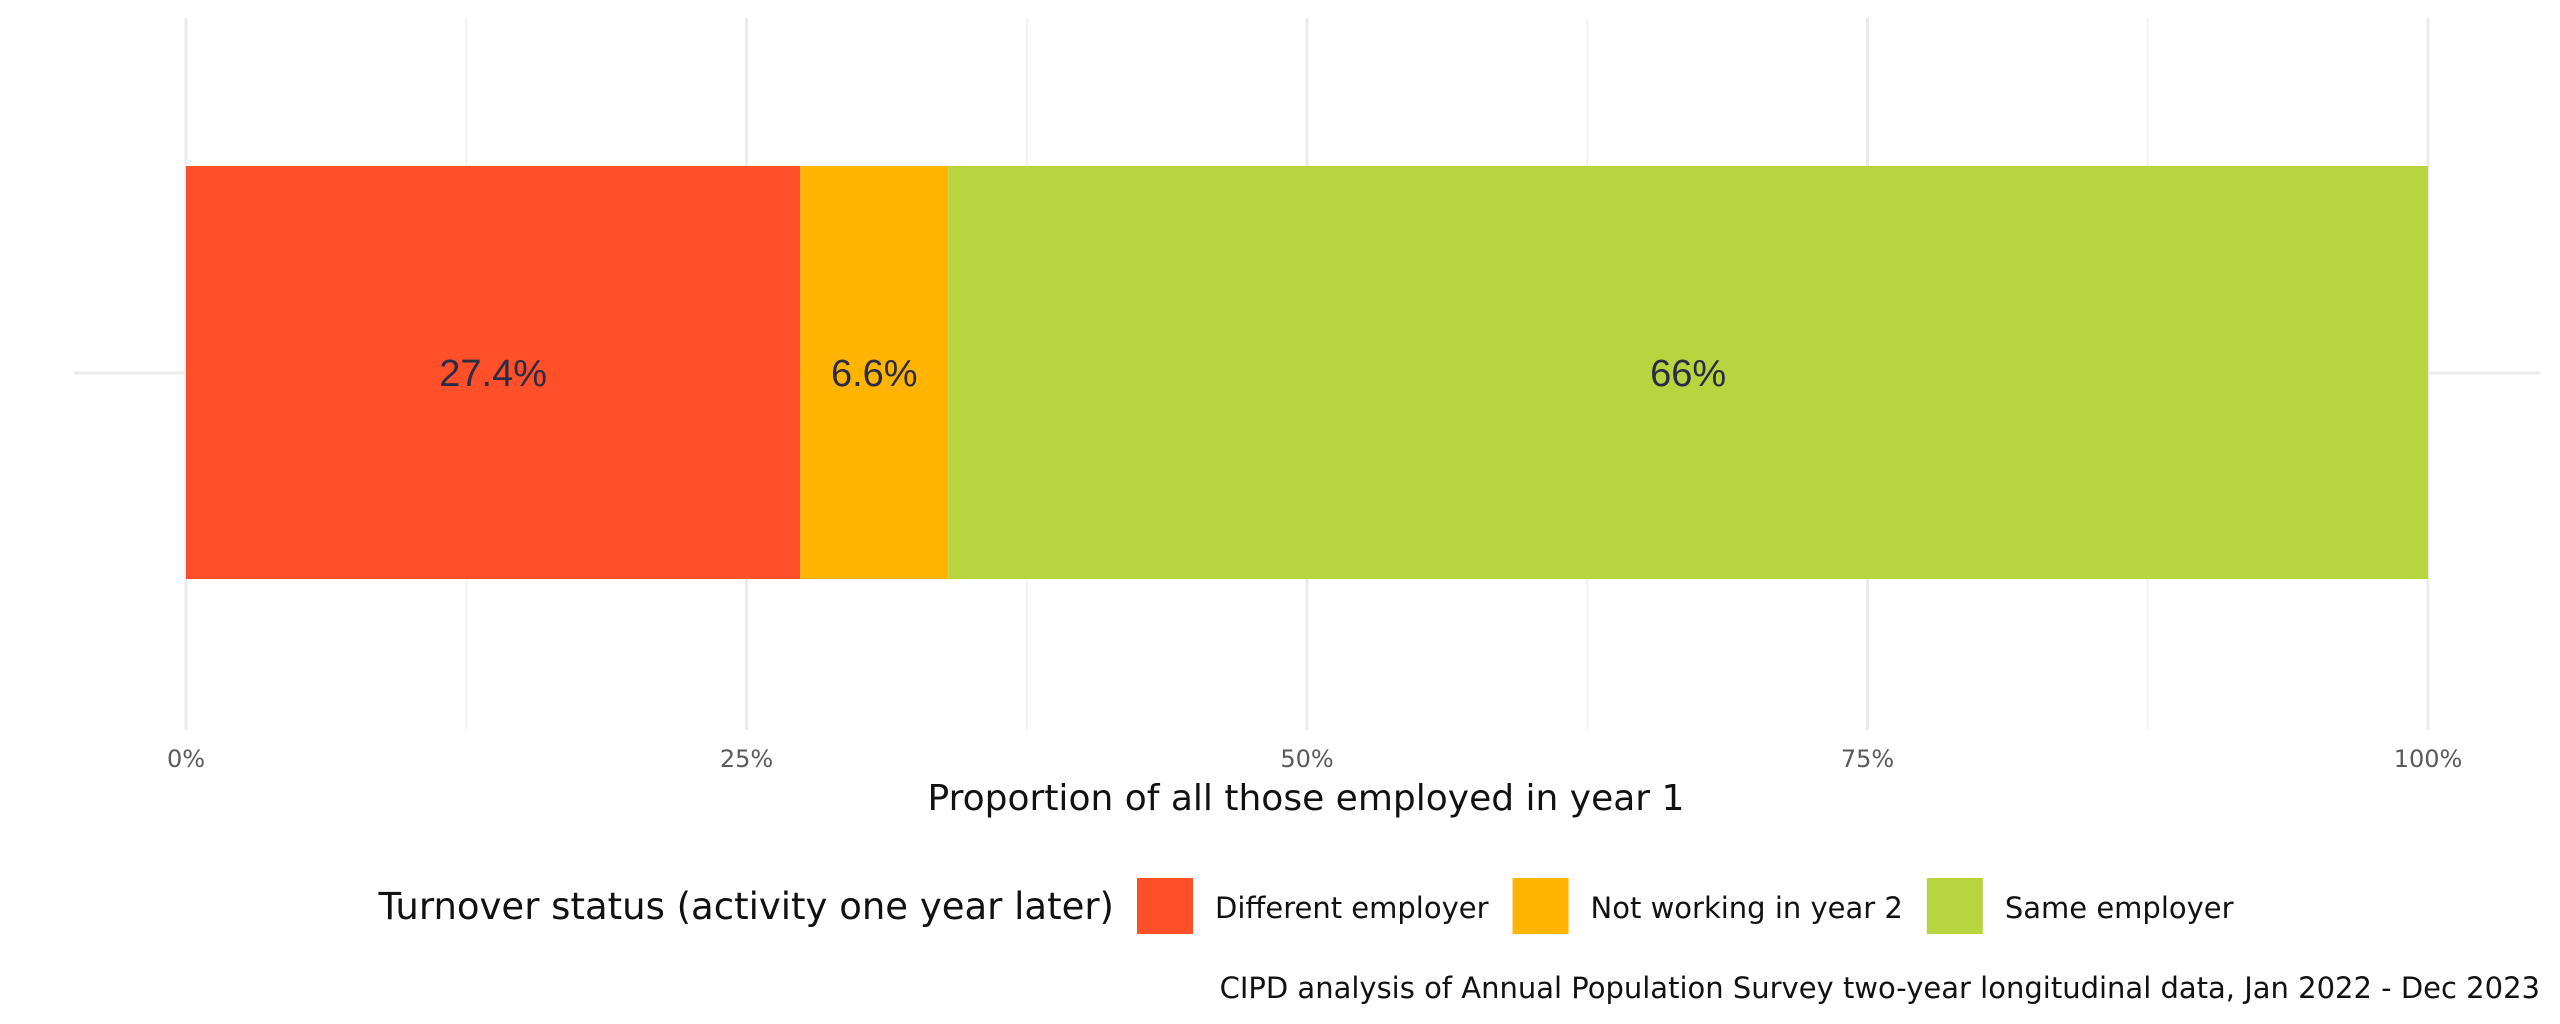 The width and height of the screenshot is (2560, 1024). What do you see at coordinates (186, 759) in the screenshot?
I see `x-tick-label: 0%` at bounding box center [186, 759].